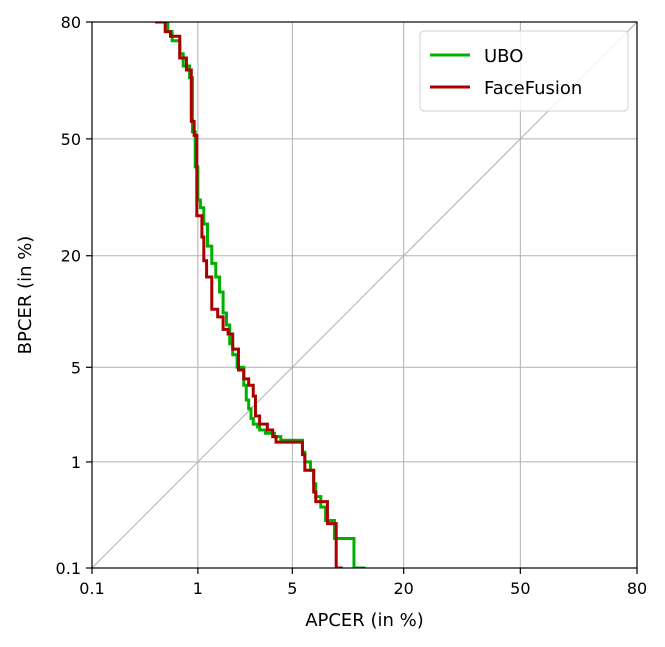 This screenshot has width=665, height=647. What do you see at coordinates (363, 583) in the screenshot?
I see `x-axis-ticks: 0.1 1 5 20 50 80` at bounding box center [363, 583].